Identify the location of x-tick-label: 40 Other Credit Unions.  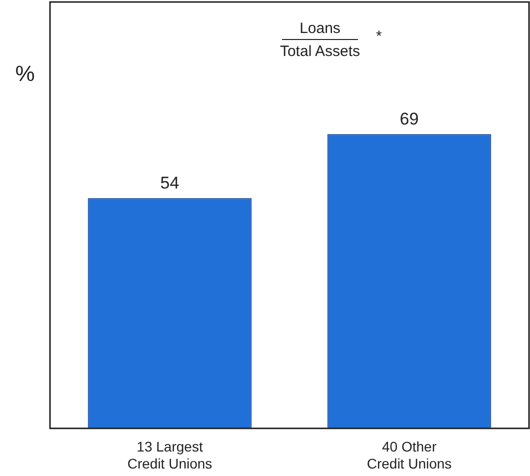
(409, 455).